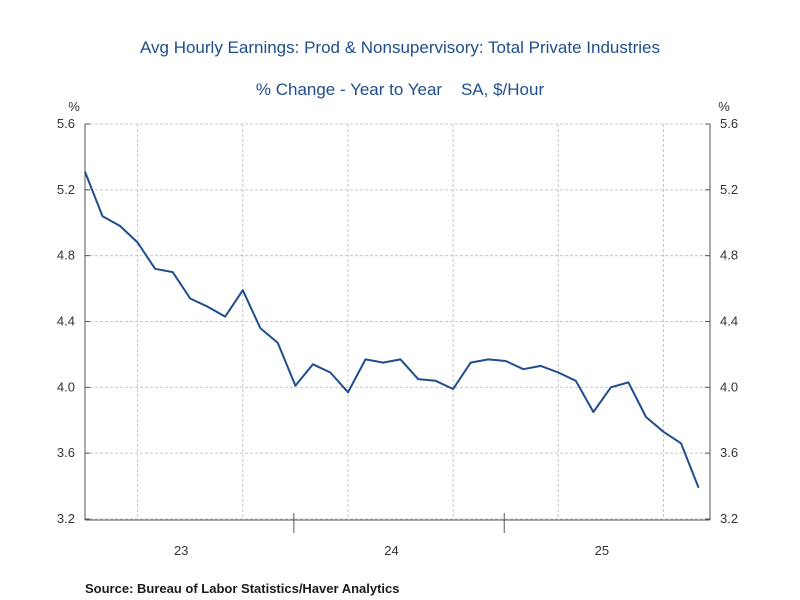  I want to click on x-year-label: 23, so click(181, 550).